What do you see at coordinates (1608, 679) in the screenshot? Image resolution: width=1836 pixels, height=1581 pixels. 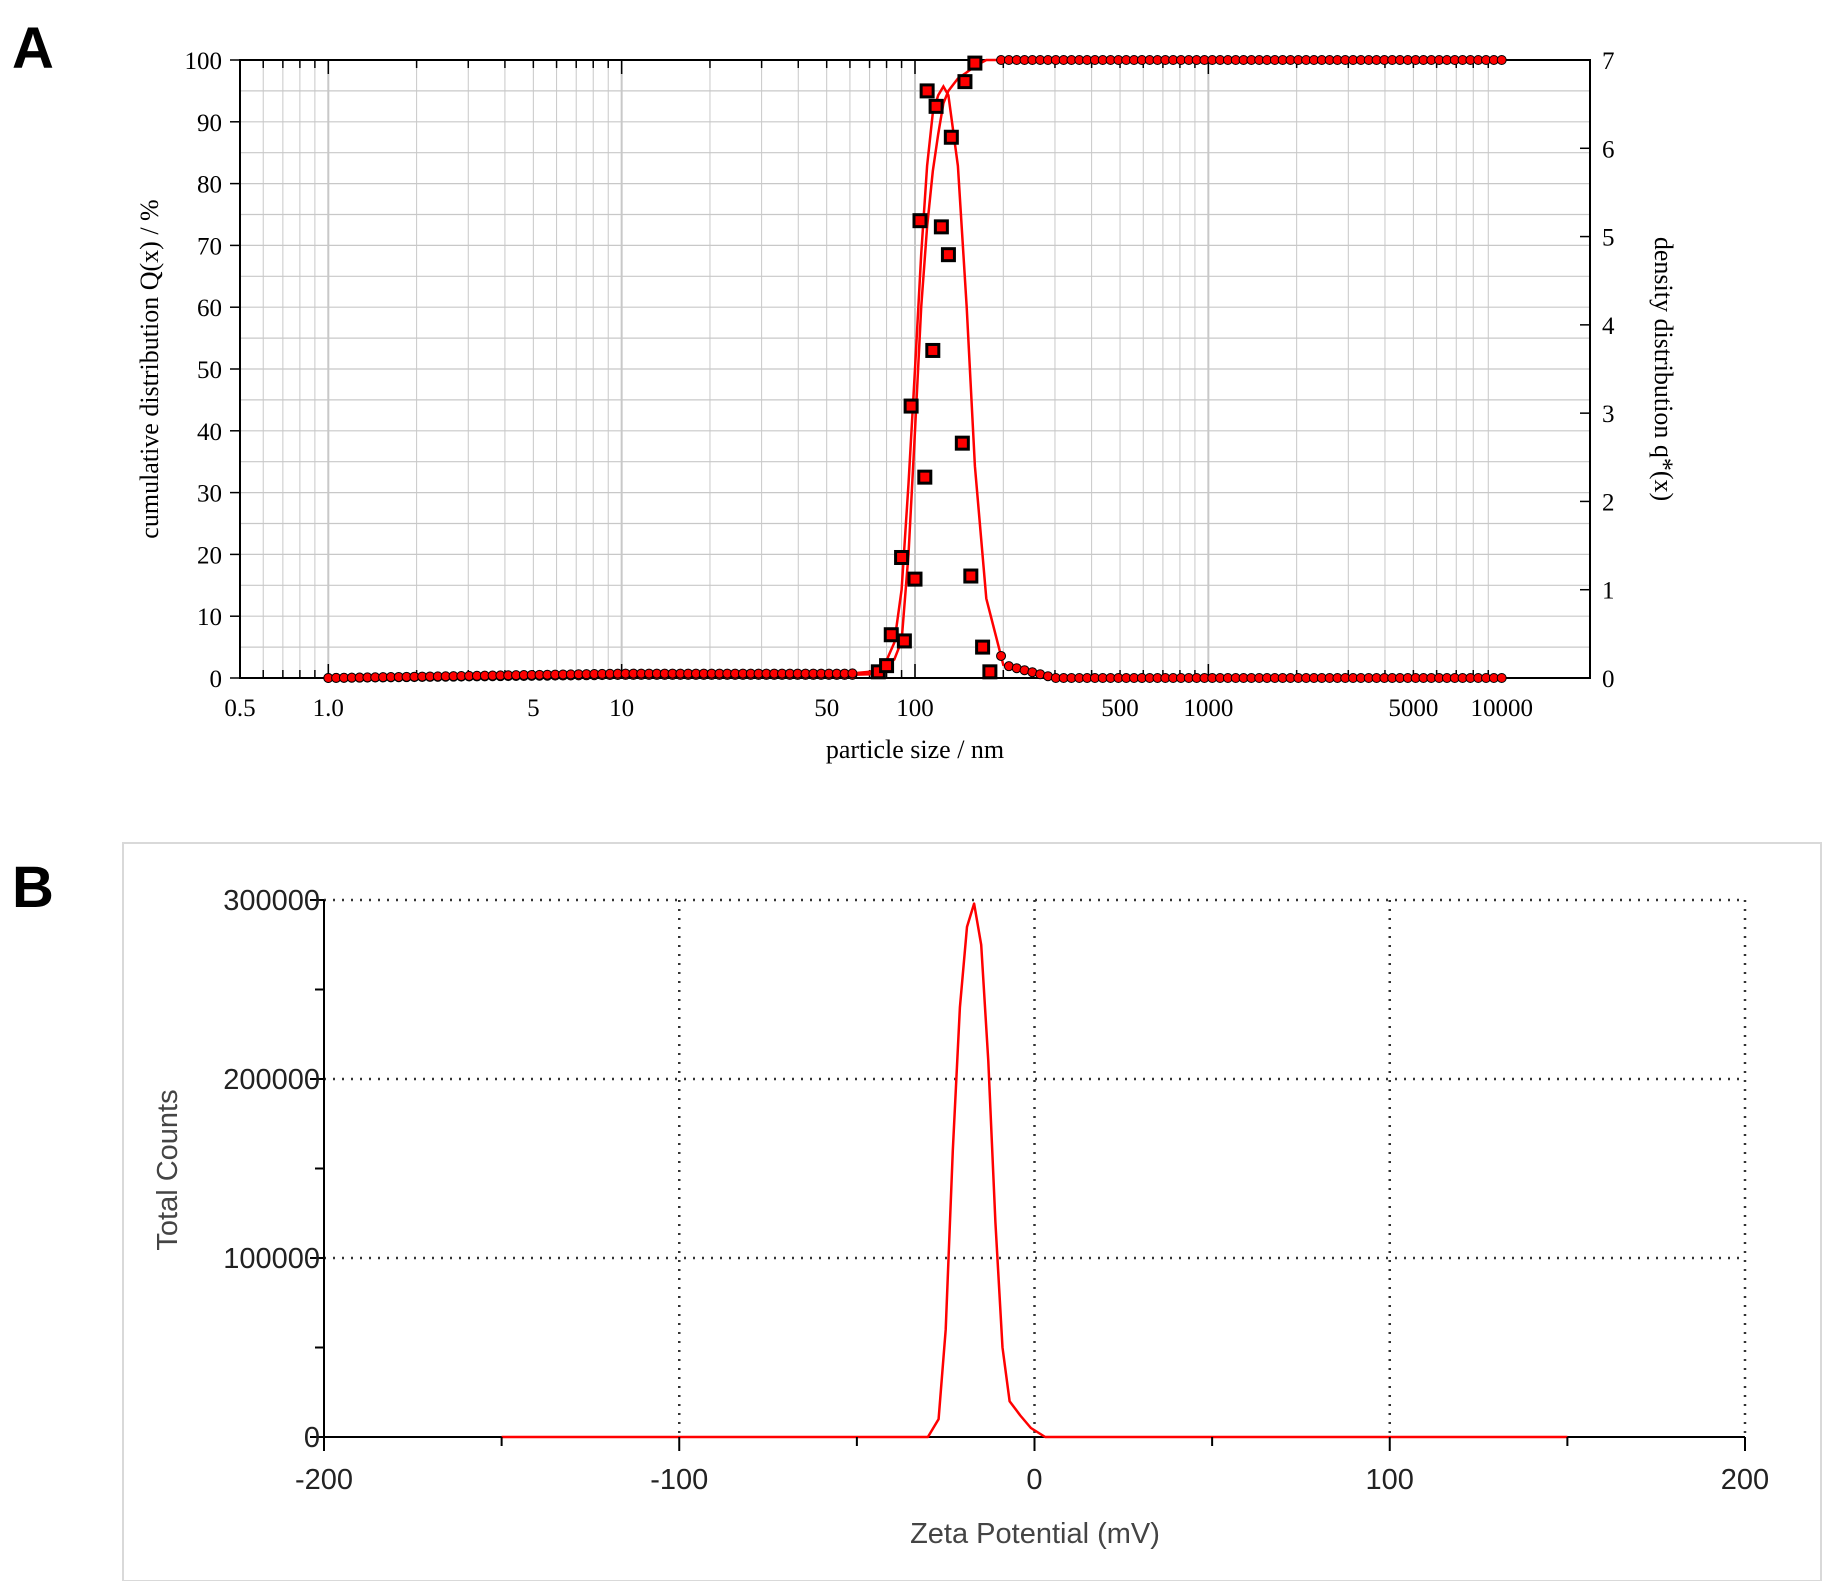 I see `chart-a-y2-tick-label: 0` at bounding box center [1608, 679].